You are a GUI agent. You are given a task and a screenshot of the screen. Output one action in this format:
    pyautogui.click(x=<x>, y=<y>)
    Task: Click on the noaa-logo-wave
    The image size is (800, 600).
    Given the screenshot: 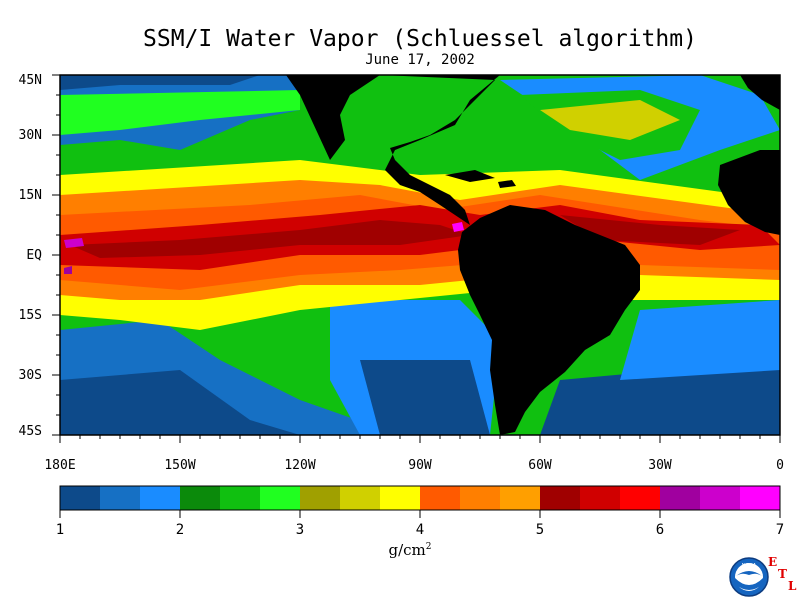 What is the action you would take?
    pyautogui.click(x=749, y=584)
    